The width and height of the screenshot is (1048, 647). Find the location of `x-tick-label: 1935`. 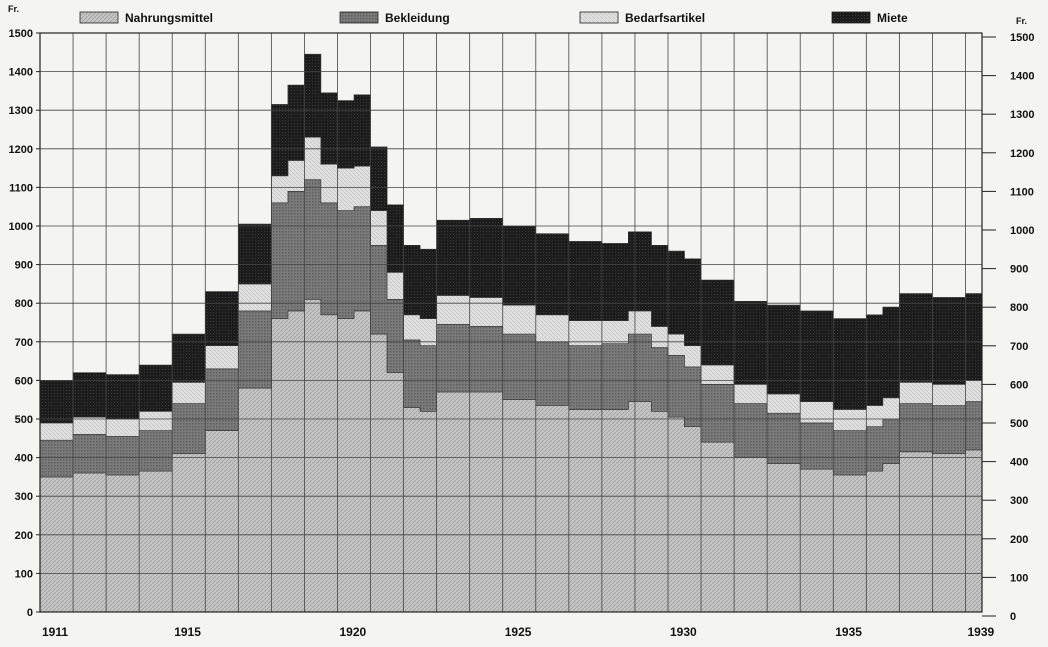

x-tick-label: 1935 is located at coordinates (848, 632).